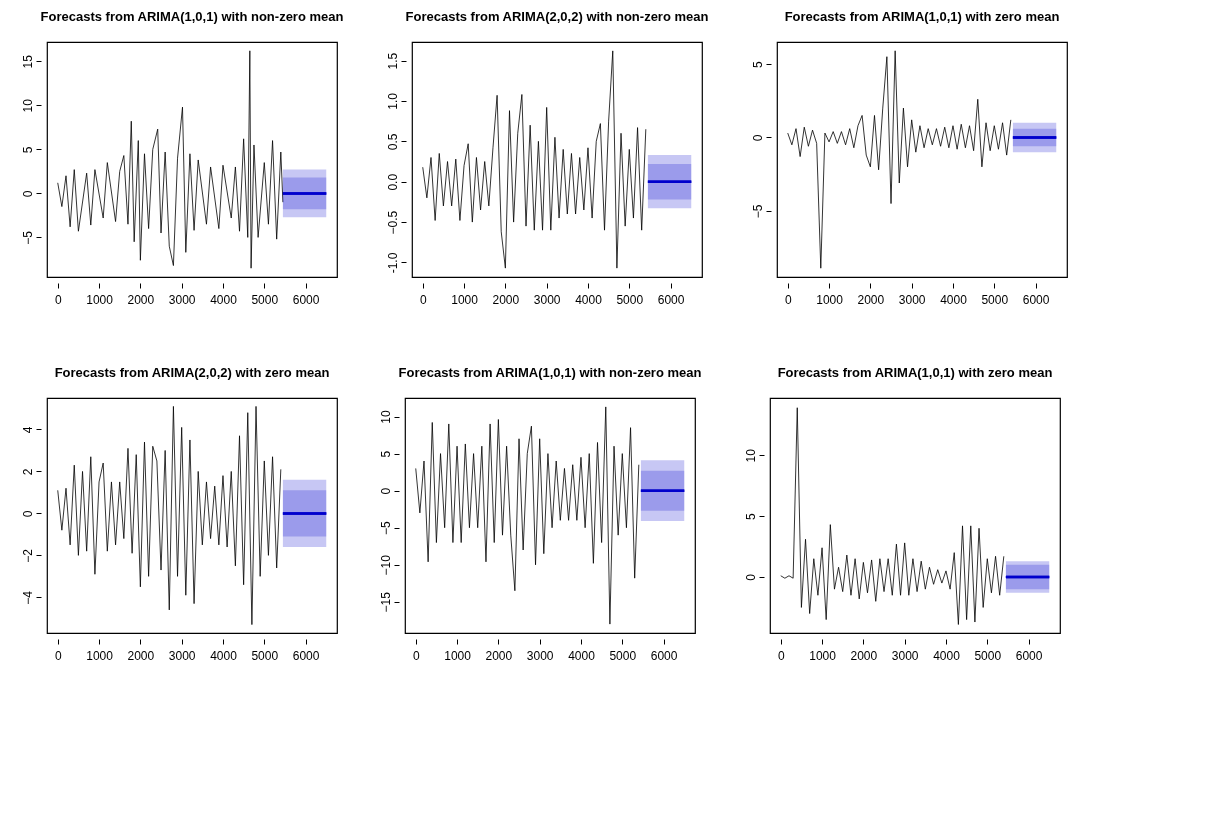  What do you see at coordinates (392, 61) in the screenshot?
I see `y-tick-label: 1.5` at bounding box center [392, 61].